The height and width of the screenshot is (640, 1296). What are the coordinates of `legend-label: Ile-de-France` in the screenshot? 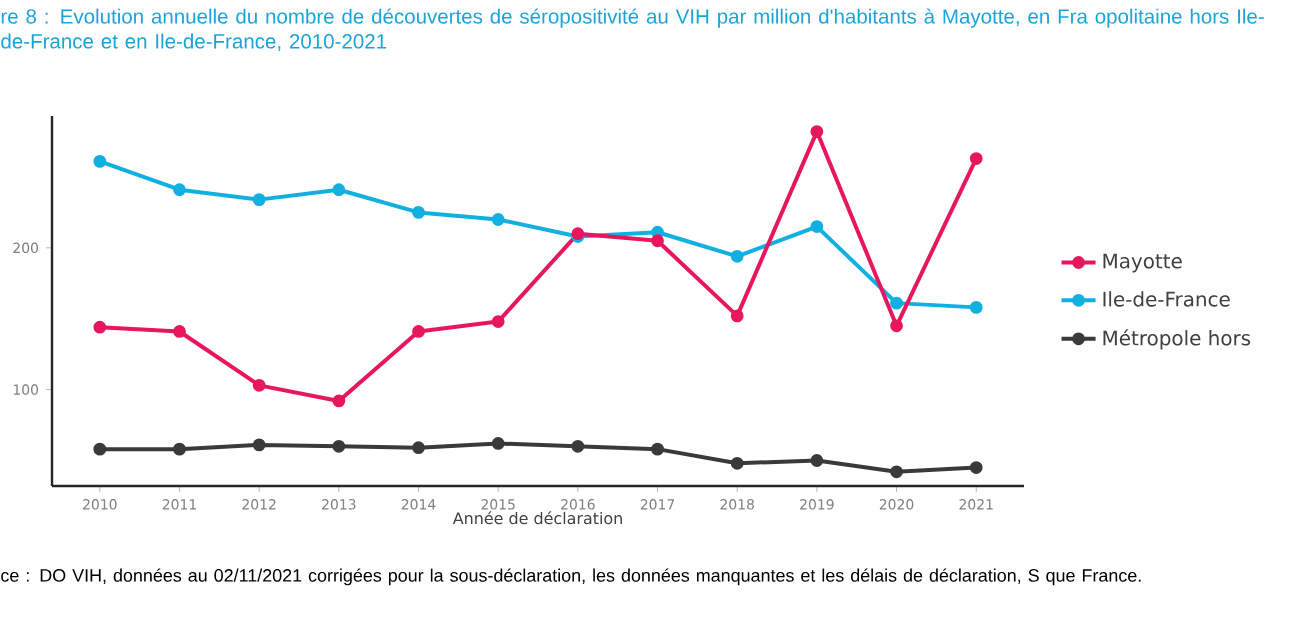 It's located at (1166, 299).